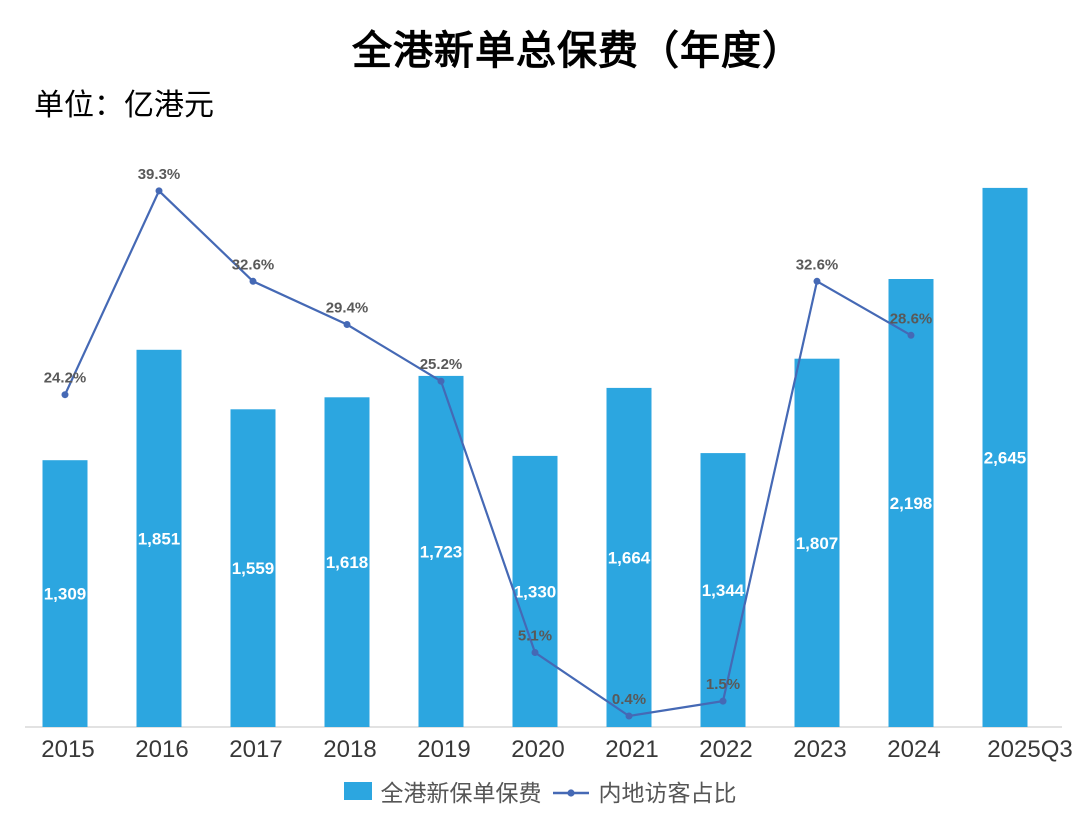  Describe the element at coordinates (67, 749) in the screenshot. I see `x-axis-label: 2015` at that location.